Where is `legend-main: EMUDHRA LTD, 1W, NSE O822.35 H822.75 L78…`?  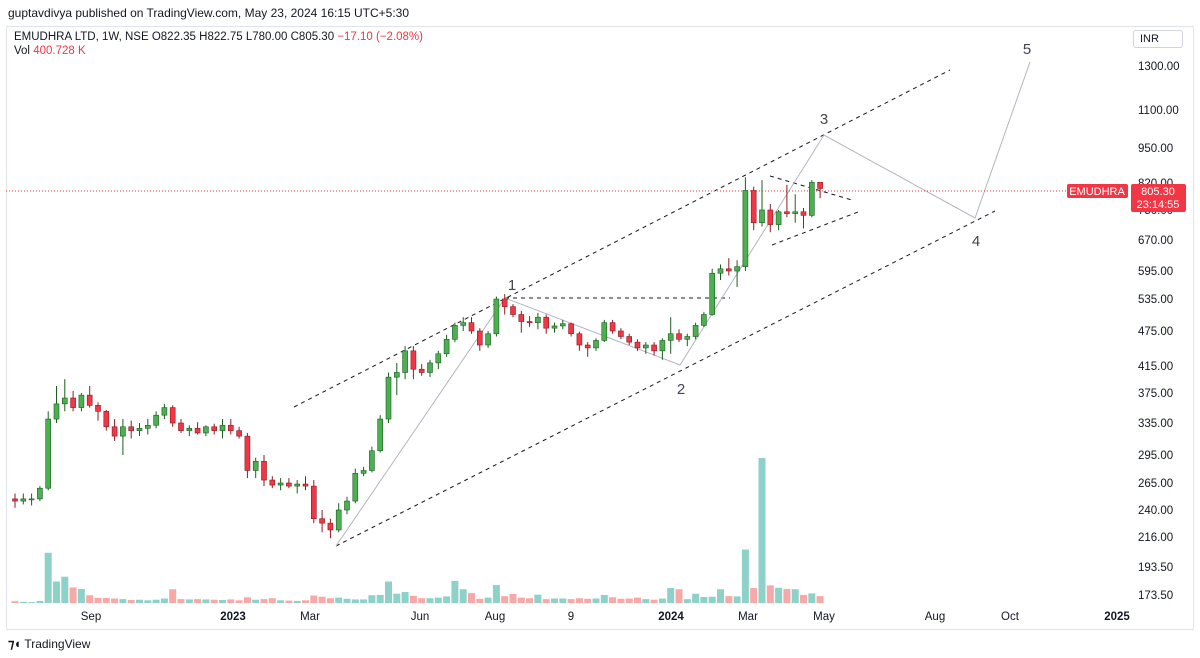 legend-main: EMUDHRA LTD, 1W, NSE O822.35 H822.75 L78… is located at coordinates (218, 37).